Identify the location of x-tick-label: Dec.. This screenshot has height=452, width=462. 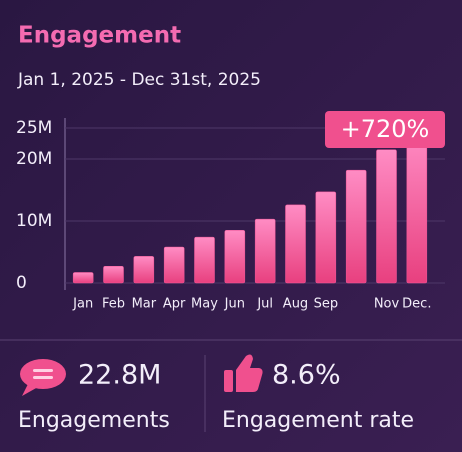
(416, 304).